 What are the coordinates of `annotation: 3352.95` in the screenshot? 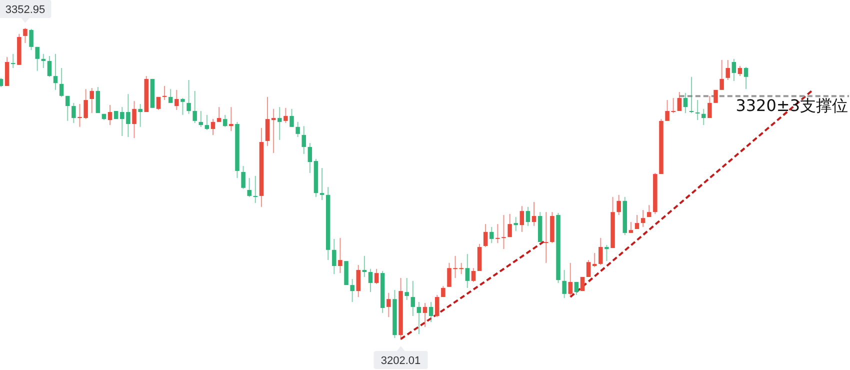 It's located at (25, 10).